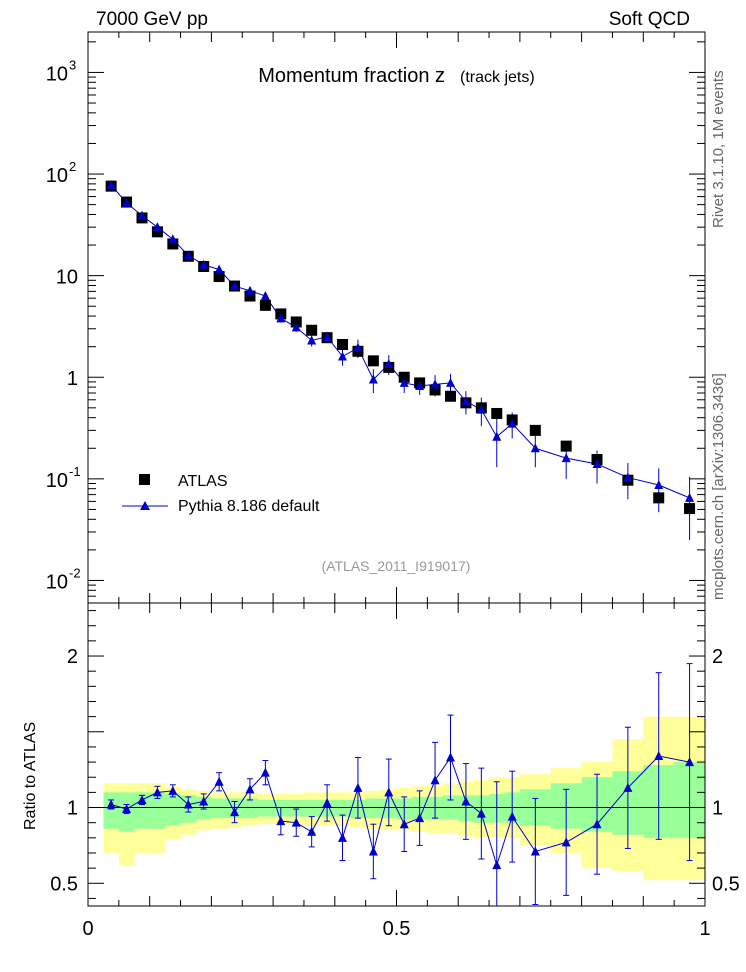 Image resolution: width=746 pixels, height=972 pixels. Describe the element at coordinates (717, 809) in the screenshot. I see `y-tick-label-ratio-right: 1` at that location.